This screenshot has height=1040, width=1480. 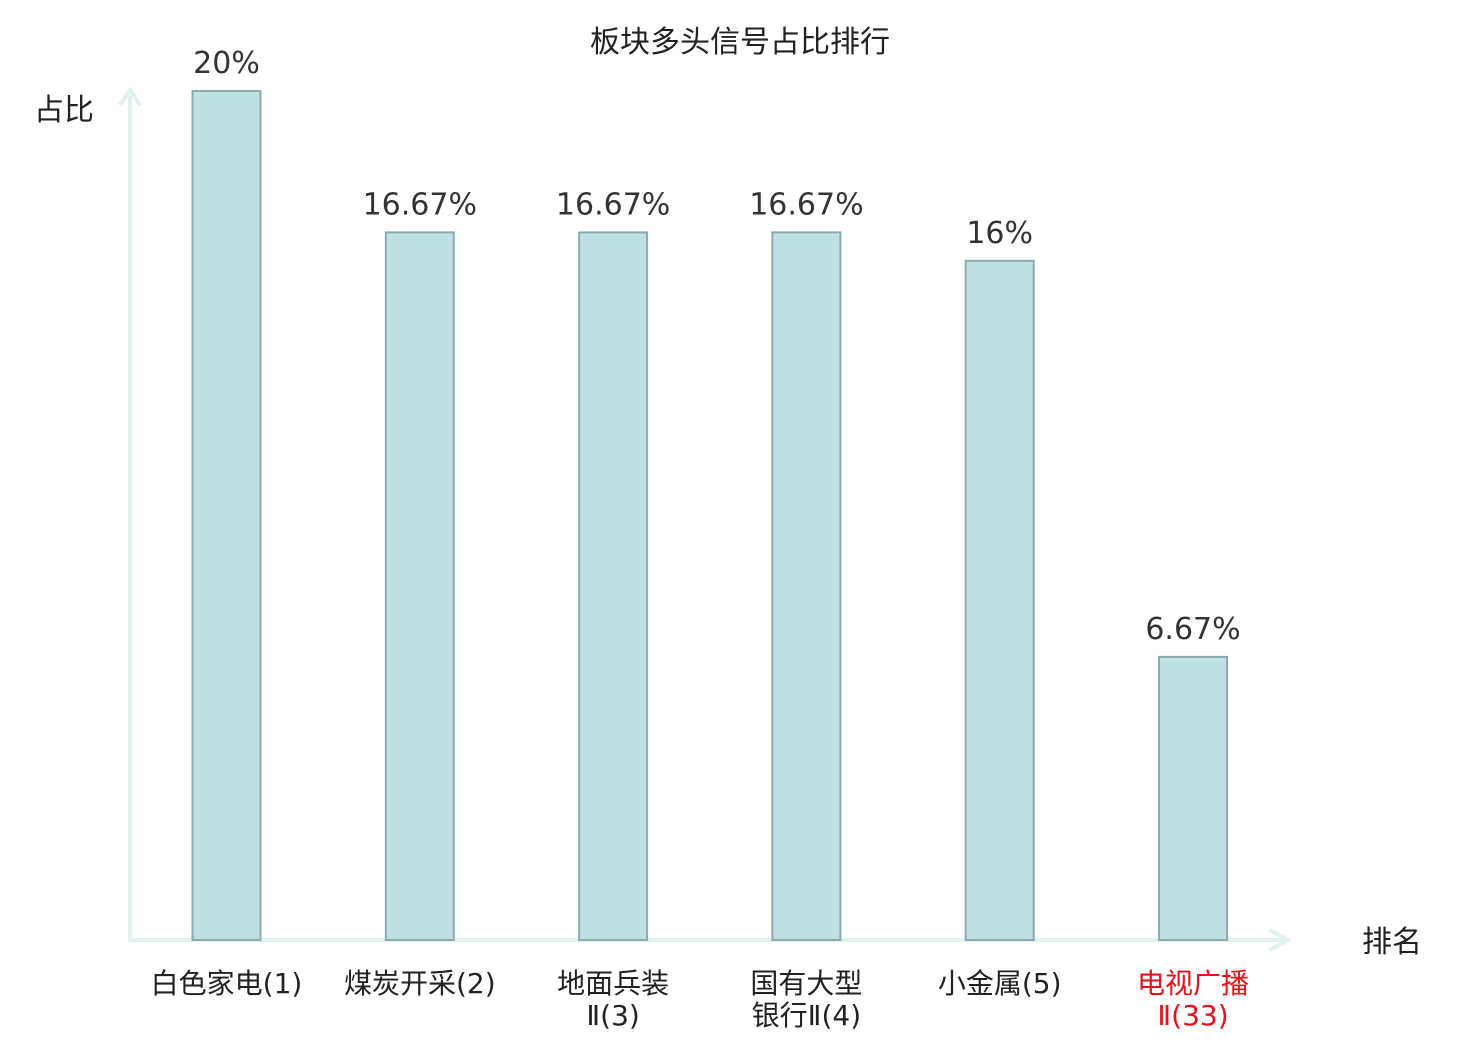 I want to click on value-label-5: 16%, so click(x=999, y=233).